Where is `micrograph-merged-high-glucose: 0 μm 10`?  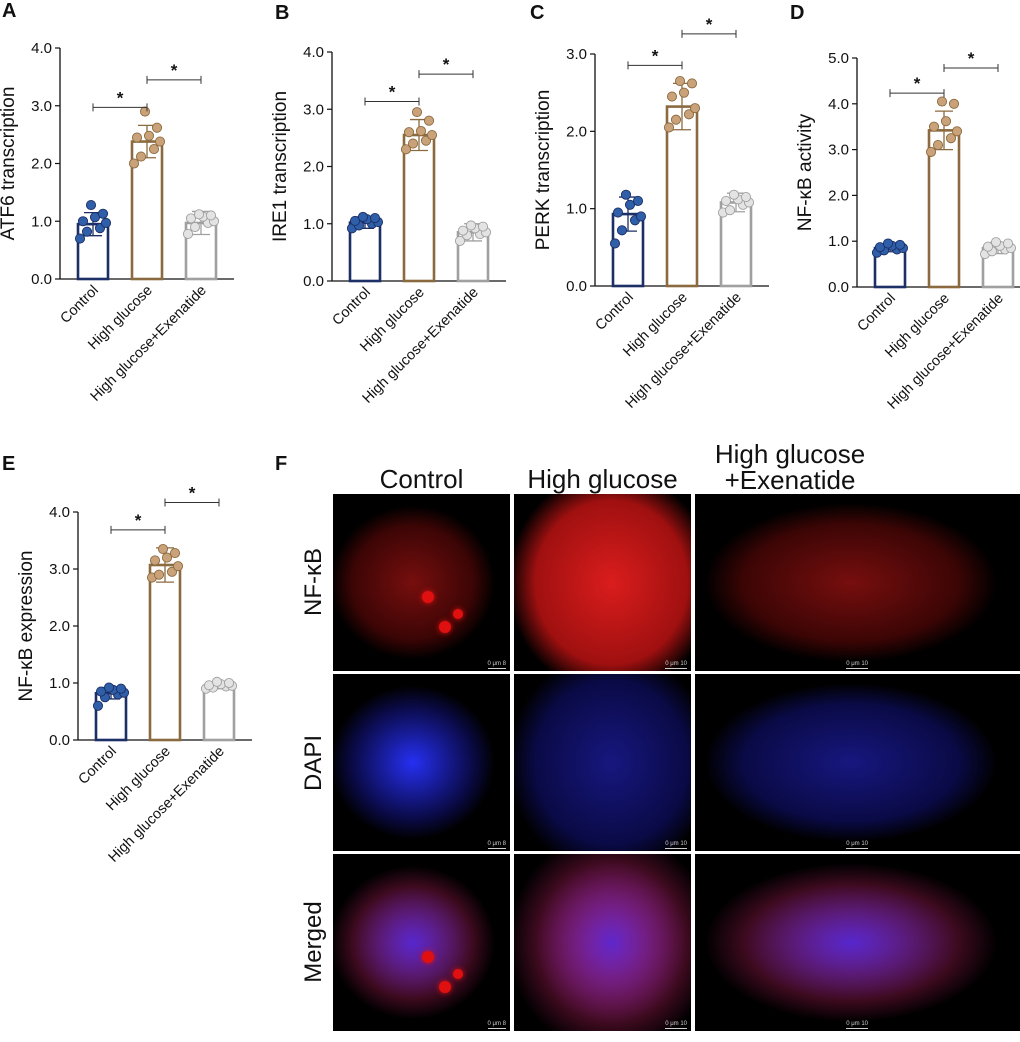 micrograph-merged-high-glucose: 0 μm 10 is located at coordinates (602, 942).